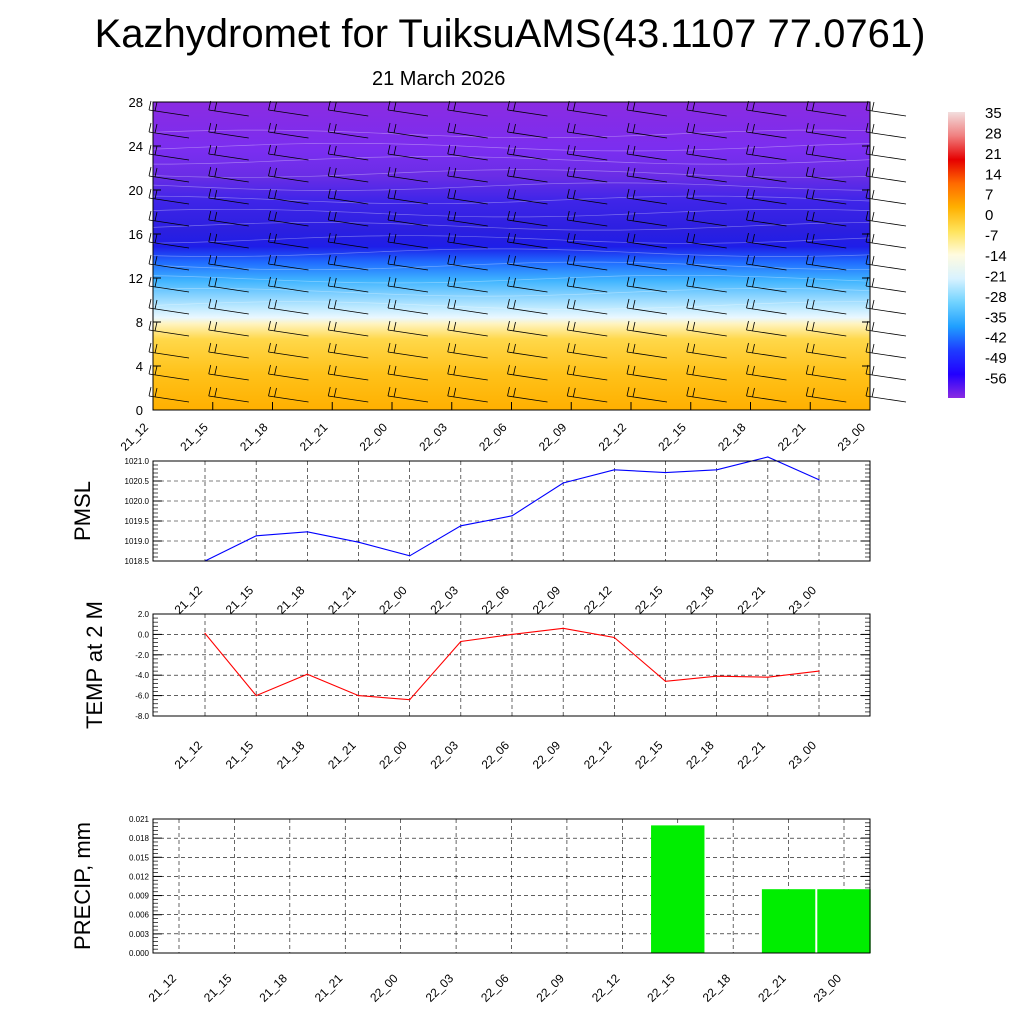 This screenshot has width=1024, height=1024. I want to click on y-tick-label: 0.006, so click(139, 915).